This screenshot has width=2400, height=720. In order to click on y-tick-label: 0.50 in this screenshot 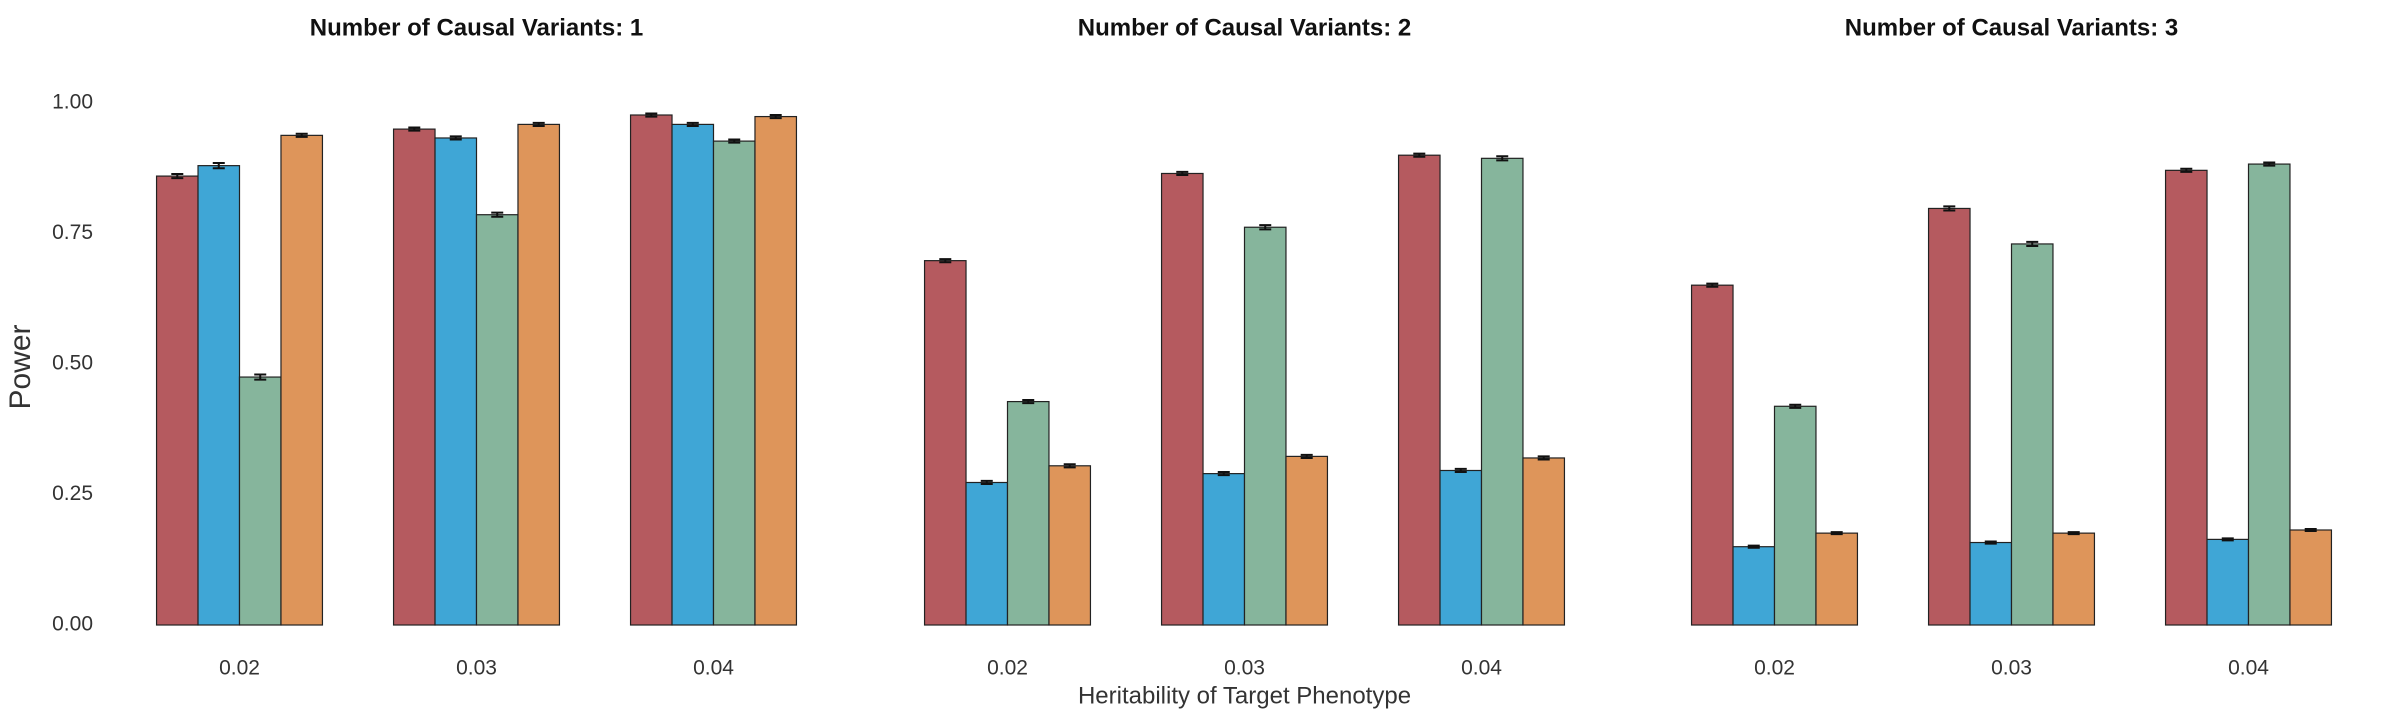, I will do `click(72, 363)`.